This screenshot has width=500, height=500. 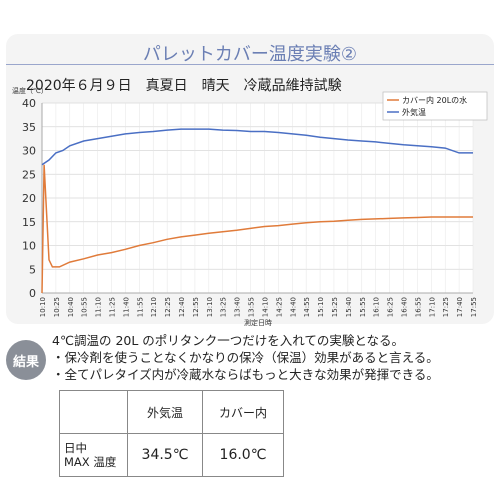 I want to click on x-tick-label: 13:25, so click(x=224, y=307).